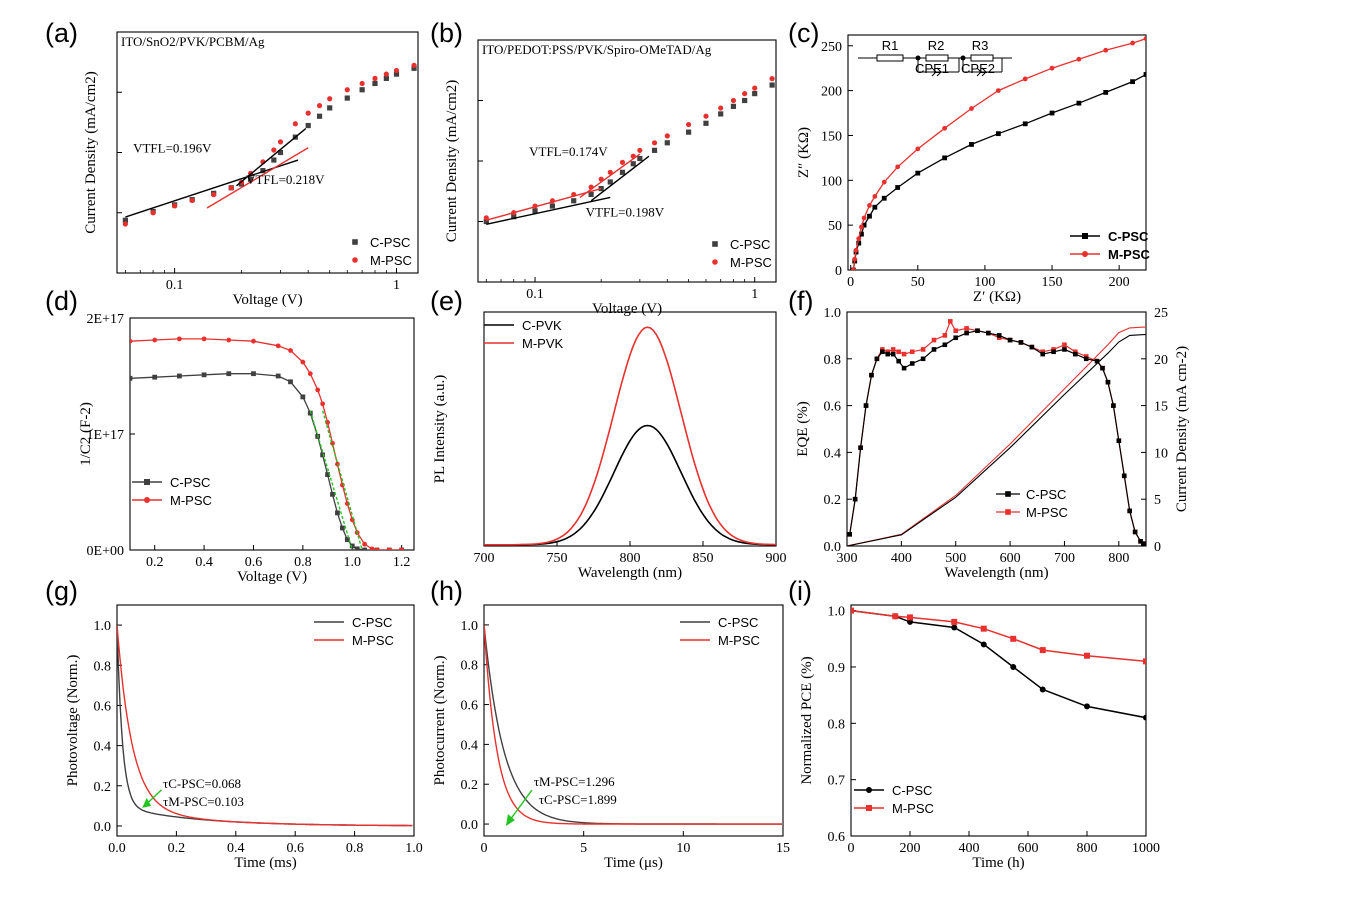 The width and height of the screenshot is (1358, 924). Describe the element at coordinates (175, 285) in the screenshot. I see `x-tick-label: 0.1` at that location.